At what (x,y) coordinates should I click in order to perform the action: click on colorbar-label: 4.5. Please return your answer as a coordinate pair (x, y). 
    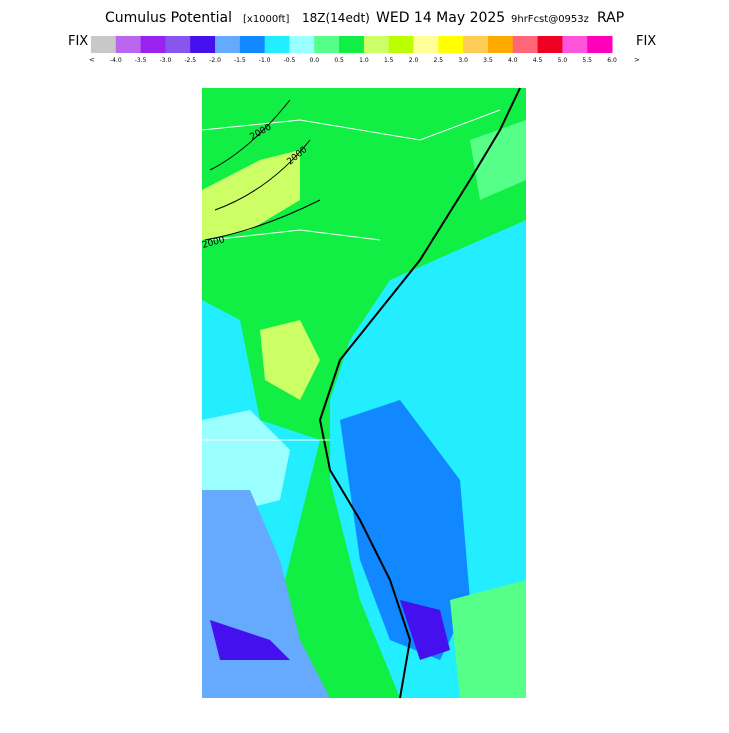
    Looking at the image, I should click on (538, 60).